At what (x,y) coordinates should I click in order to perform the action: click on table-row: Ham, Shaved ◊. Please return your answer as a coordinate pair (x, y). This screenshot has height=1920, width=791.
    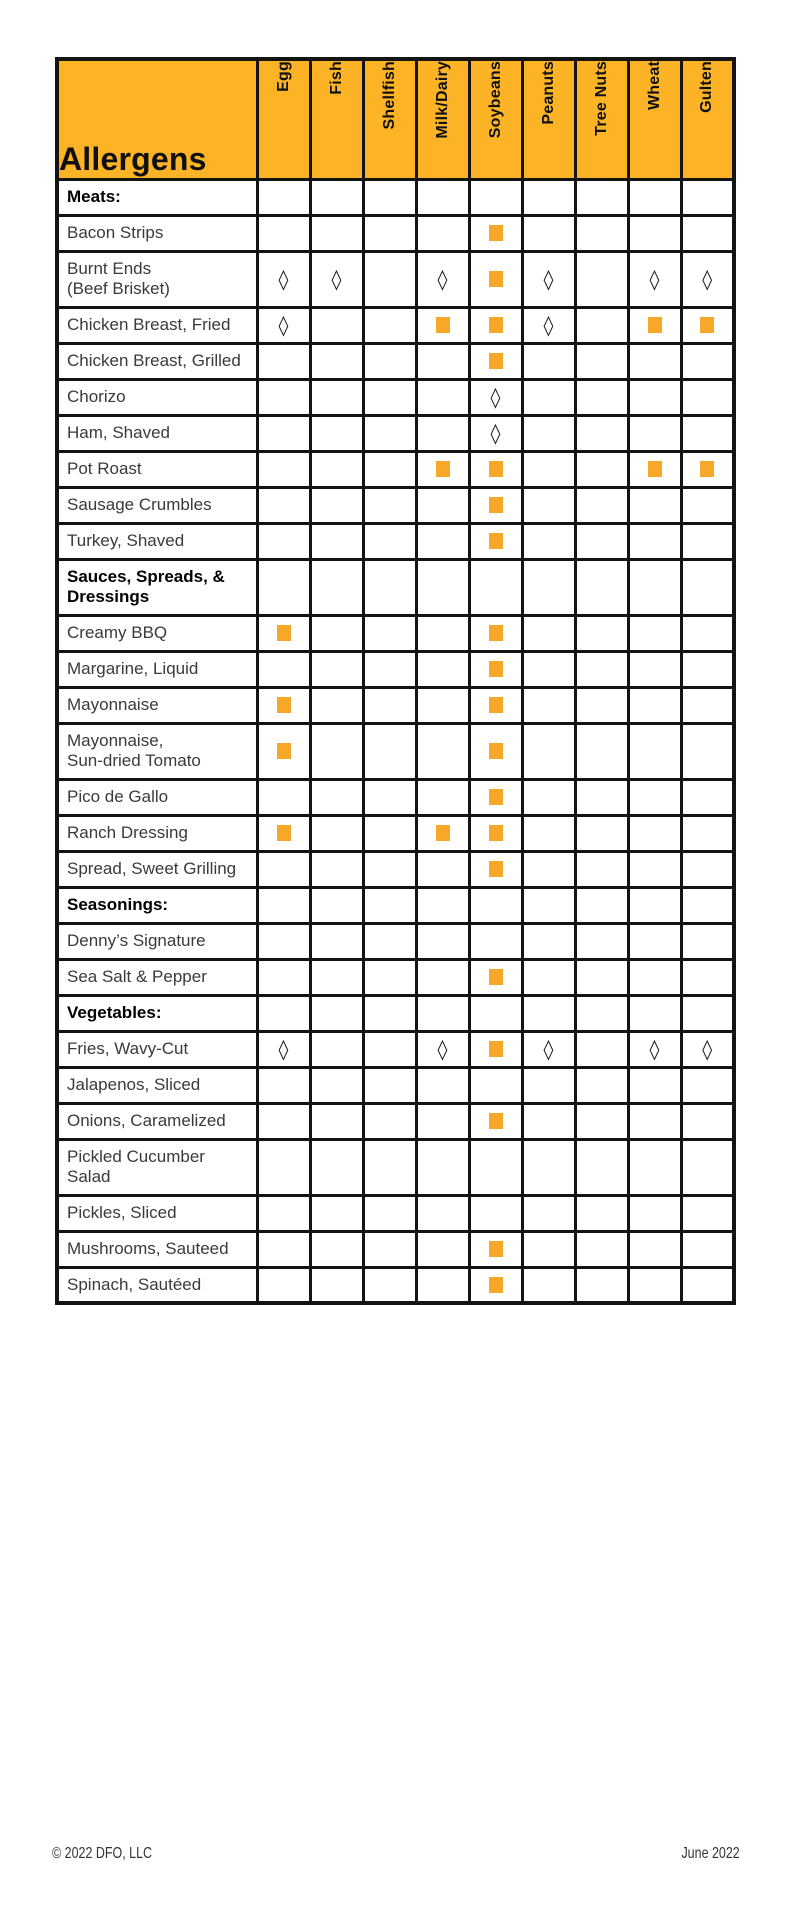
    Looking at the image, I should click on (395, 433).